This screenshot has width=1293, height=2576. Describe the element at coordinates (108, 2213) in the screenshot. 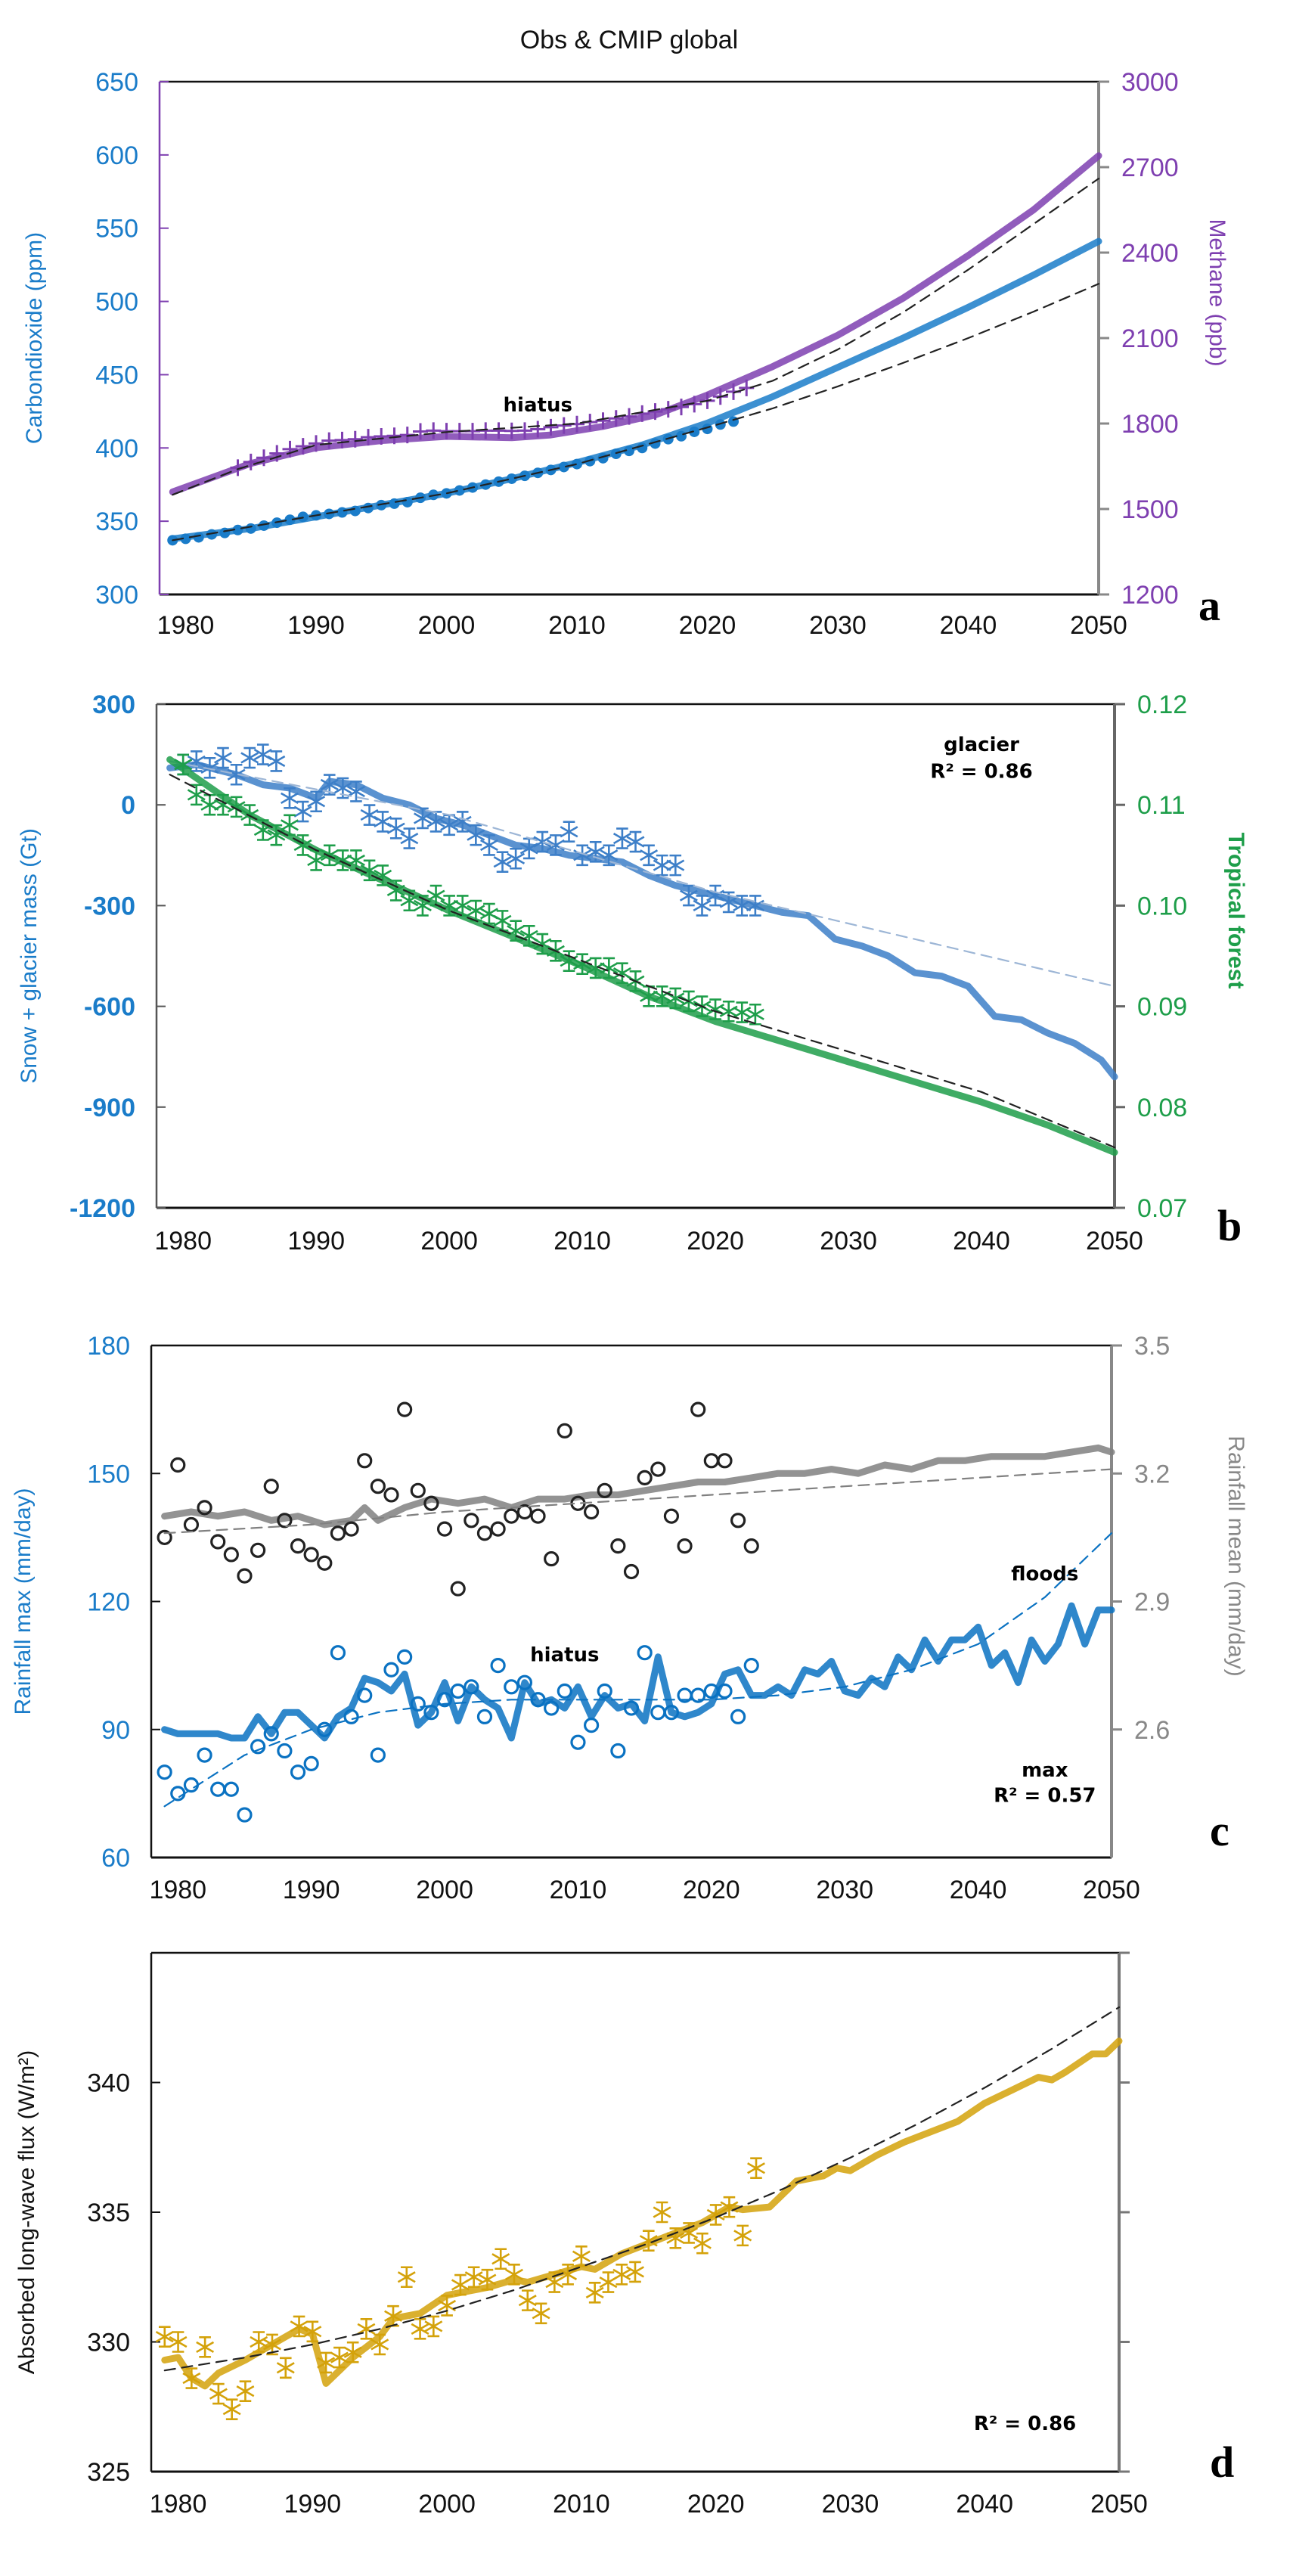

I see `left-y-tick-label: 335` at that location.